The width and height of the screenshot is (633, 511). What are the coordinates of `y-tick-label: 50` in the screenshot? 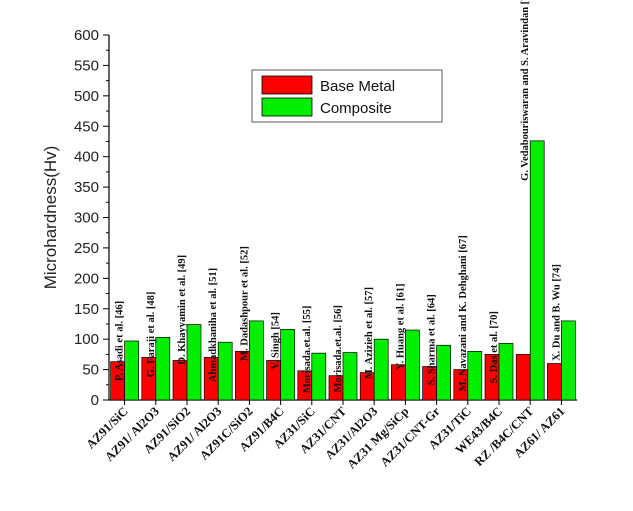 It's located at (90, 370).